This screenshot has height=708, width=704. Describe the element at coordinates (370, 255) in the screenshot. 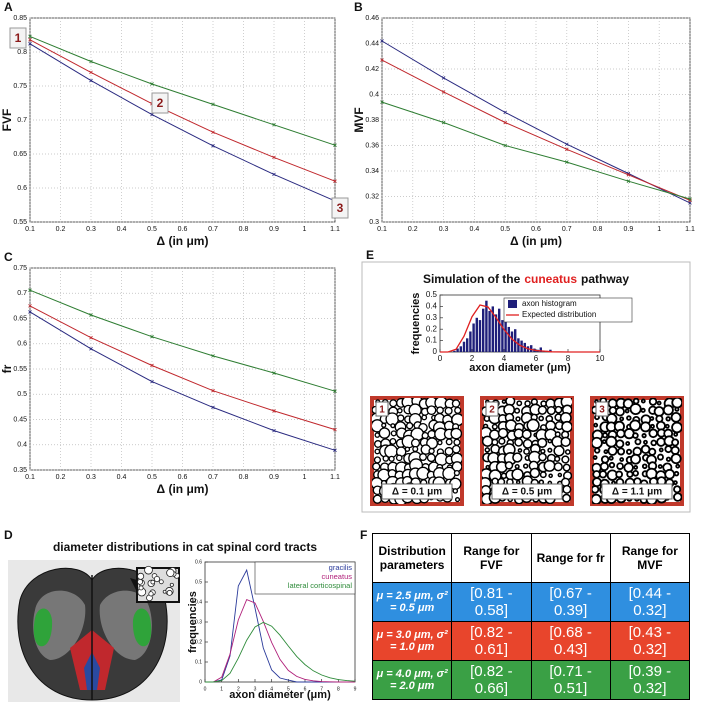

I see `panel-label: E` at that location.